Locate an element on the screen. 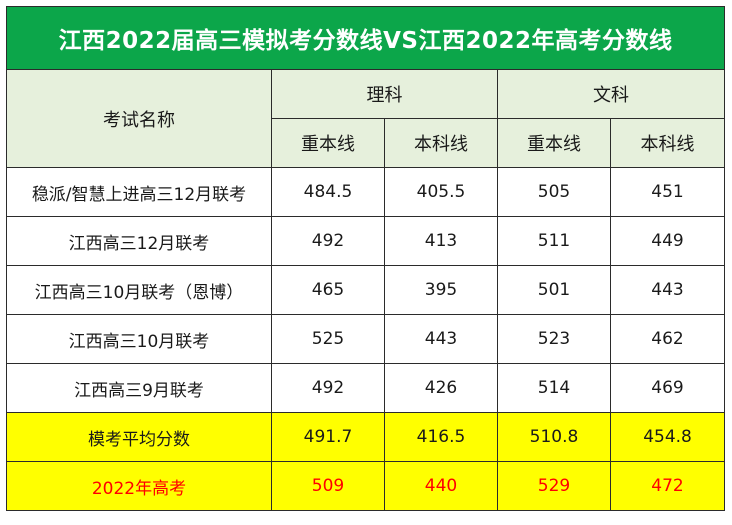 Image resolution: width=732 pixels, height=525 pixels. science-tier2-cell: 395 is located at coordinates (441, 290).